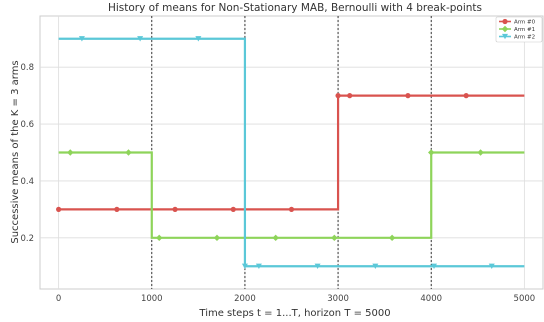 The height and width of the screenshot is (322, 544). I want to click on y-ticks: 0.2 0.4 0.6 0.8, so click(27, 153).